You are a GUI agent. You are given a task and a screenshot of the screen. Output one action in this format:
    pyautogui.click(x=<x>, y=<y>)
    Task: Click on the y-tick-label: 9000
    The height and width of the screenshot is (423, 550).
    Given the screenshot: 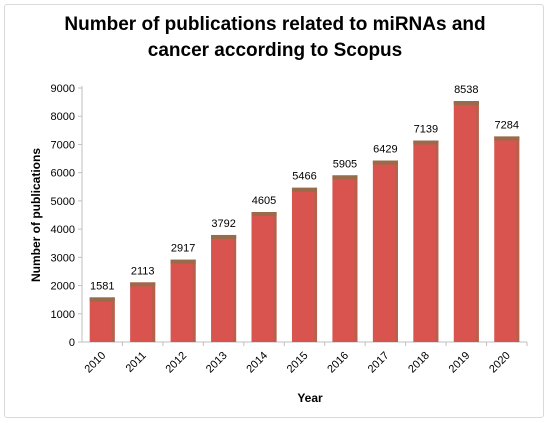 What is the action you would take?
    pyautogui.click(x=63, y=89)
    